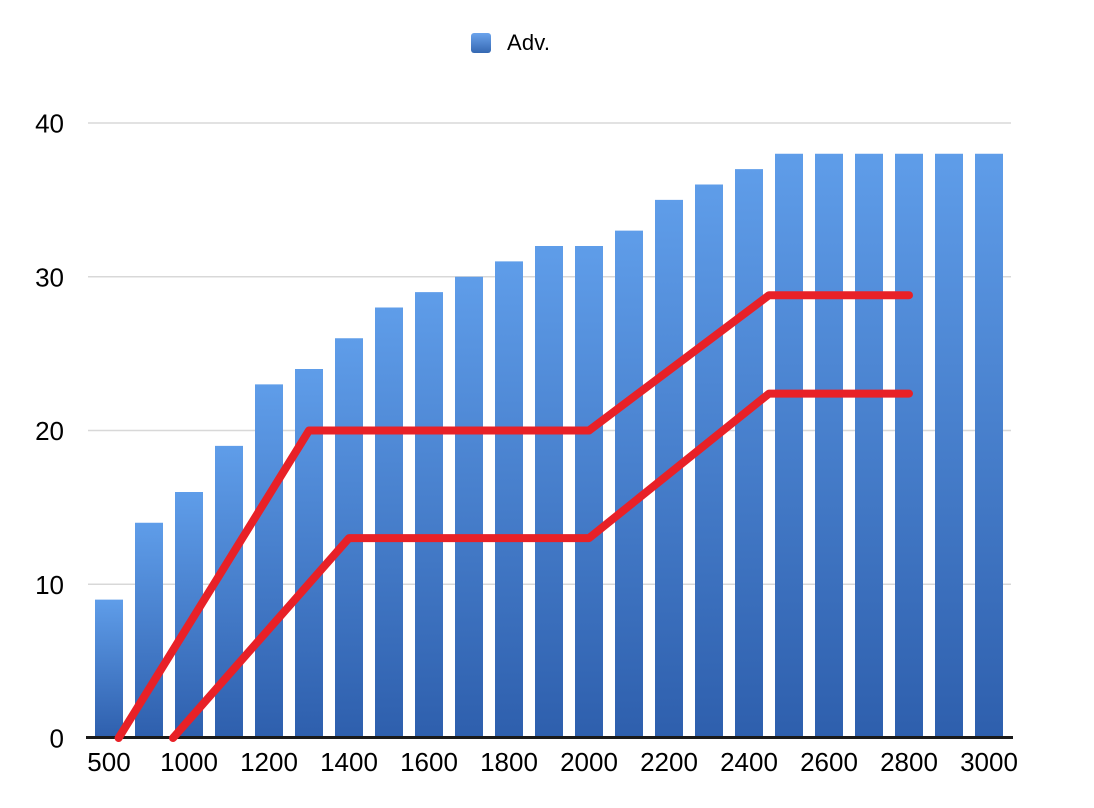  What do you see at coordinates (189, 762) in the screenshot?
I see `x-tick-label-1000: 1000` at bounding box center [189, 762].